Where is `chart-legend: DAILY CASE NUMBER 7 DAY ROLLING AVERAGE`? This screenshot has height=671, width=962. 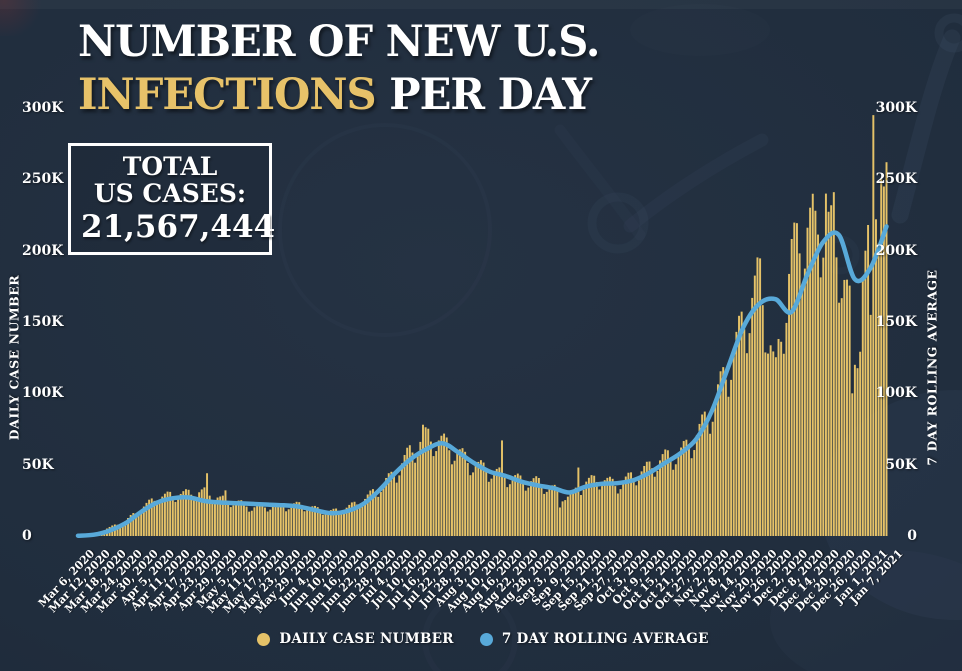
chart-legend: DAILY CASE NUMBER 7 DAY ROLLING AVERAGE is located at coordinates (483, 639).